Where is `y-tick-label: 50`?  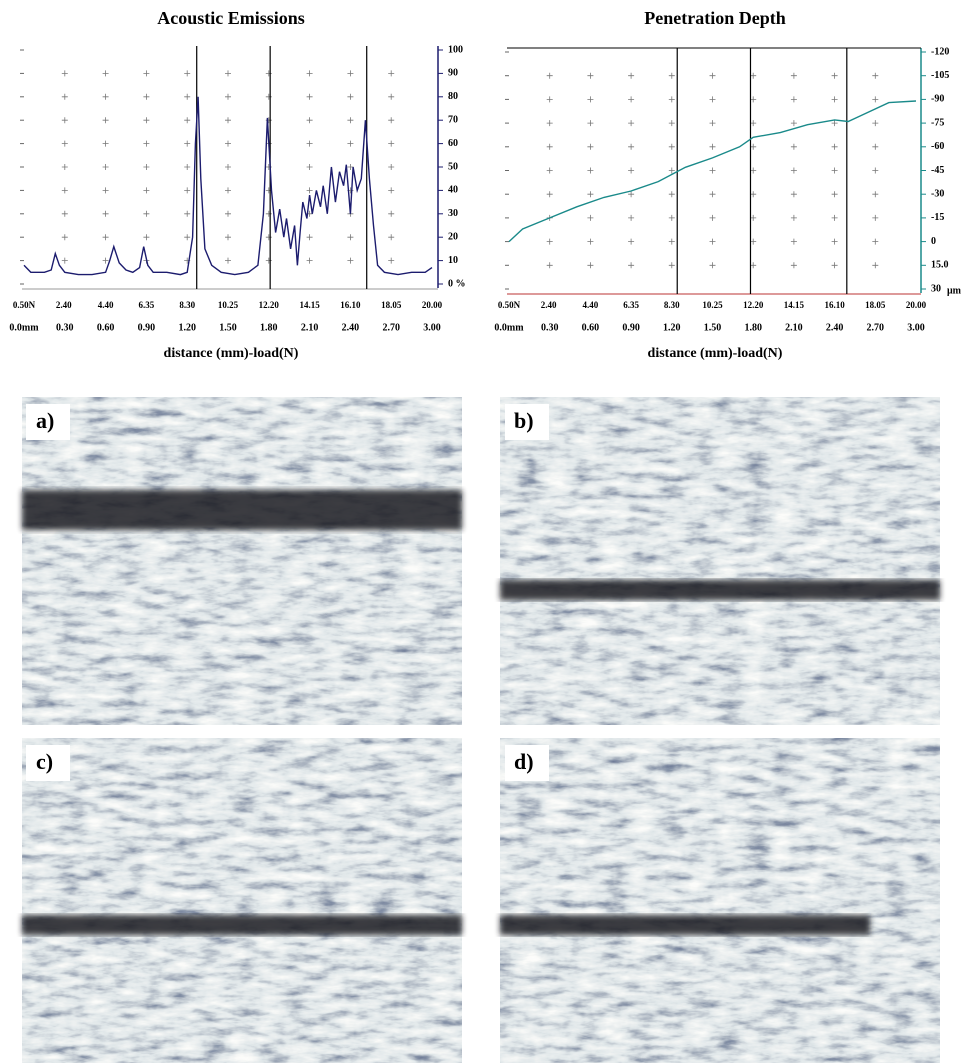 y-tick-label: 50 is located at coordinates (453, 166).